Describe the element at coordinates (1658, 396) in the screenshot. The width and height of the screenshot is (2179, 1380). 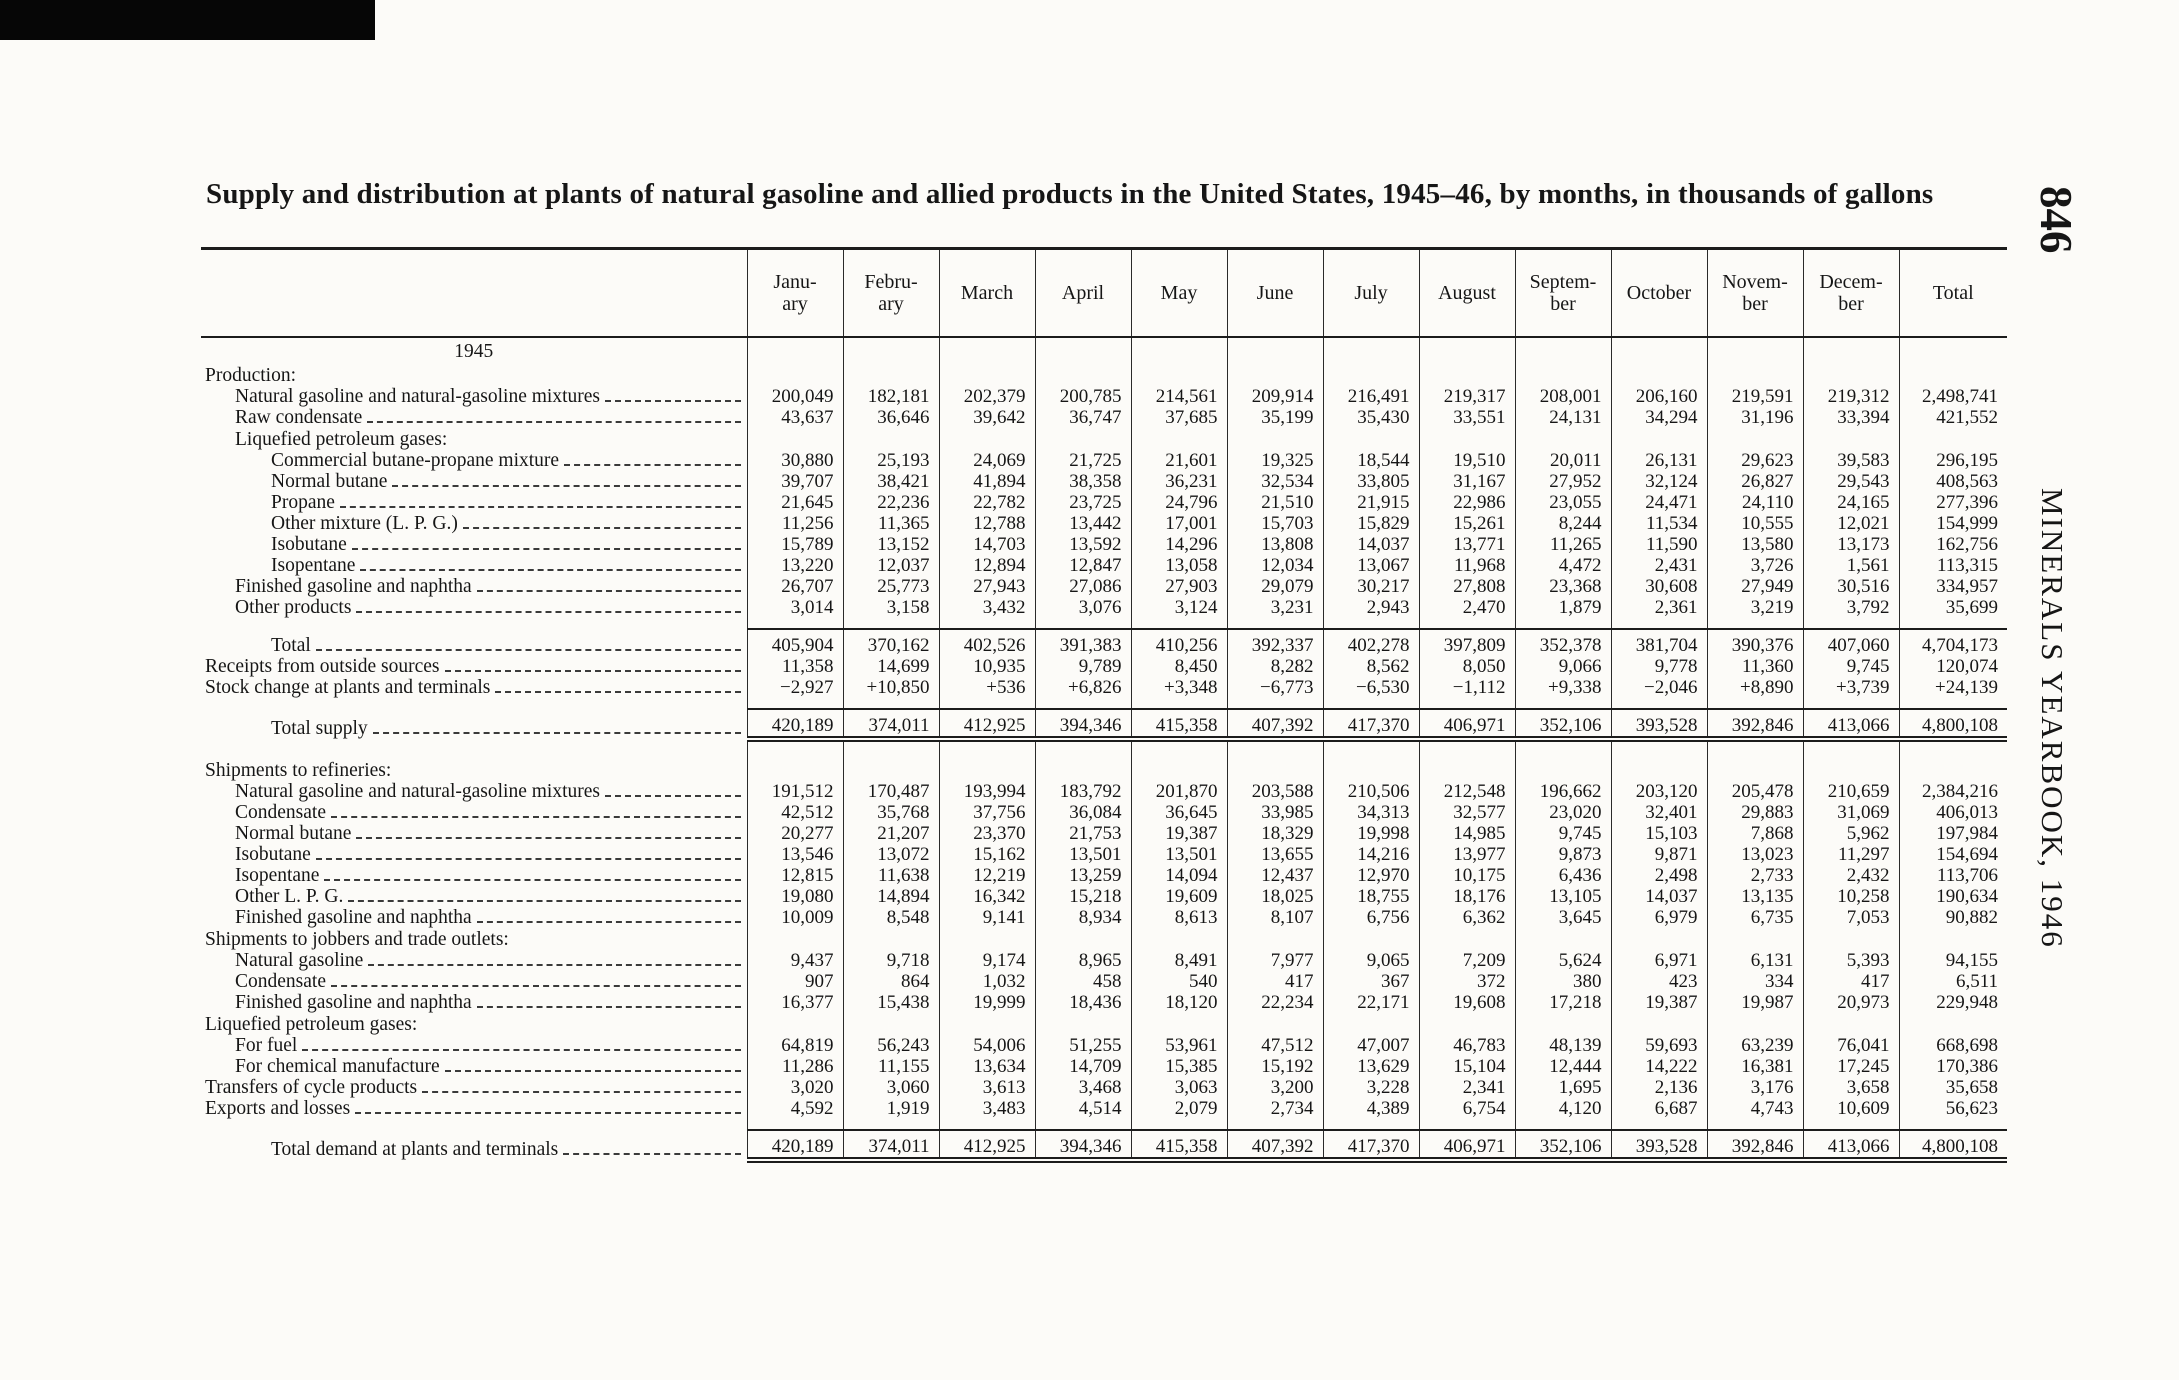
I see `value-cell: 206,160` at that location.